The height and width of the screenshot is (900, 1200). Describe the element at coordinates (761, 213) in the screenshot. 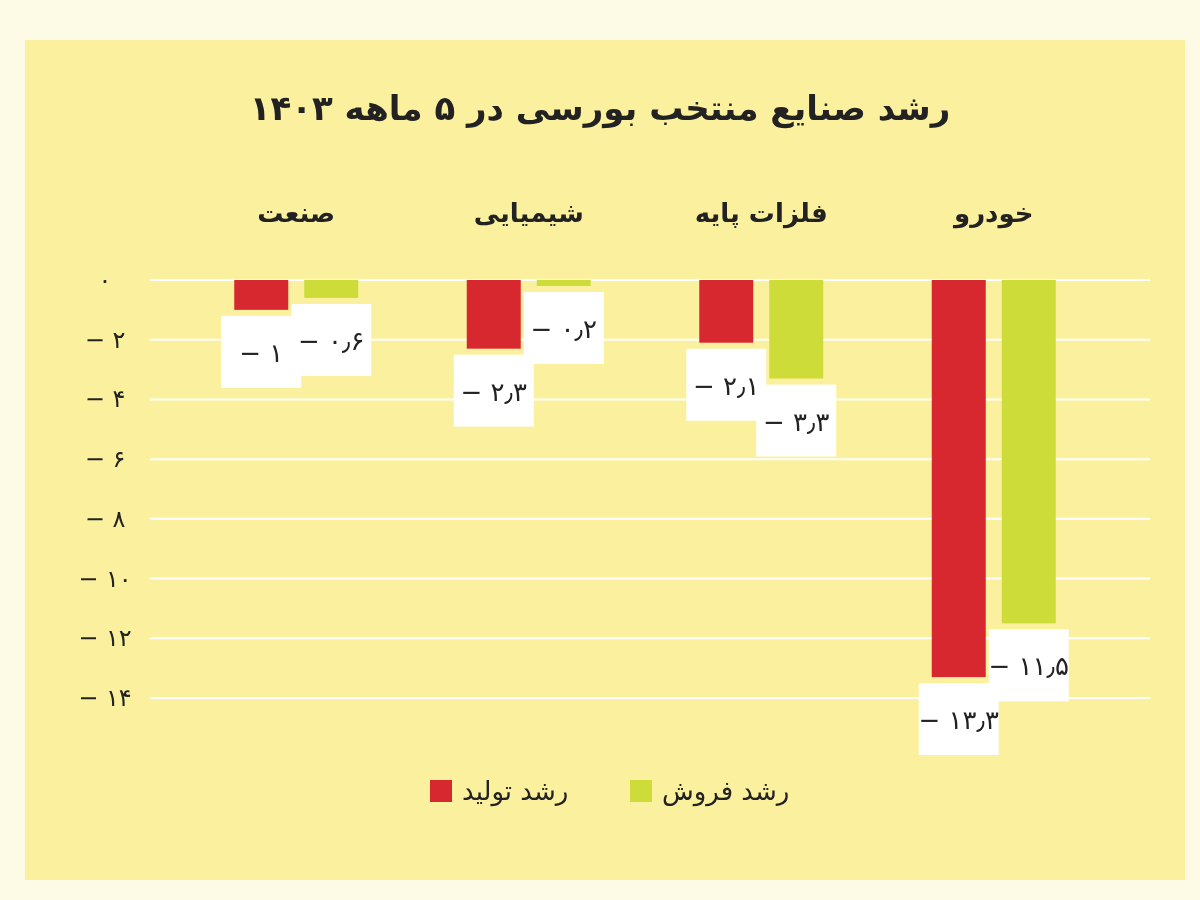

I see `x-tick-label: فلزات پایه` at that location.